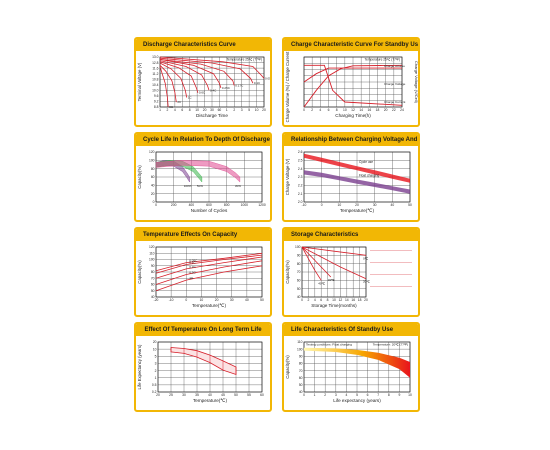 This screenshot has height=450, width=550. Describe the element at coordinates (329, 345) in the screenshot. I see `chart-note: Testing conditions: Float charging` at that location.